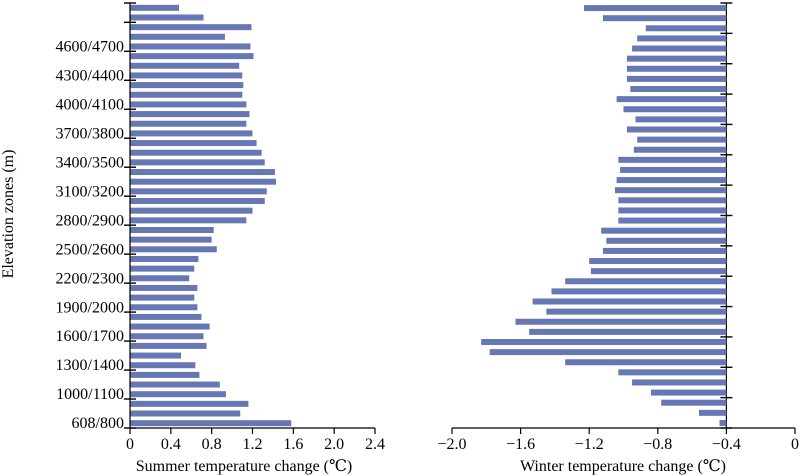 The height and width of the screenshot is (476, 800). What do you see at coordinates (90, 162) in the screenshot?
I see `y-tick-label: 3400/3500` at bounding box center [90, 162].